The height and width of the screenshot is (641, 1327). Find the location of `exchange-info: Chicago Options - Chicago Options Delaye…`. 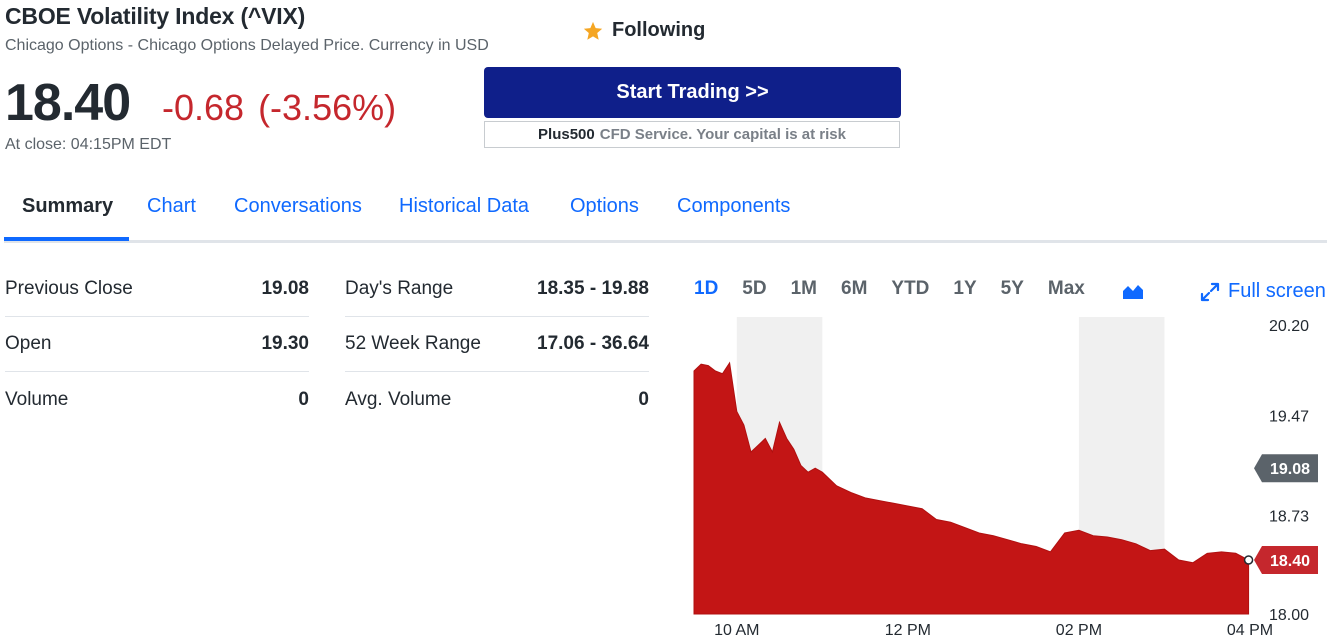

exchange-info: Chicago Options - Chicago Options Delaye… is located at coordinates (247, 45).